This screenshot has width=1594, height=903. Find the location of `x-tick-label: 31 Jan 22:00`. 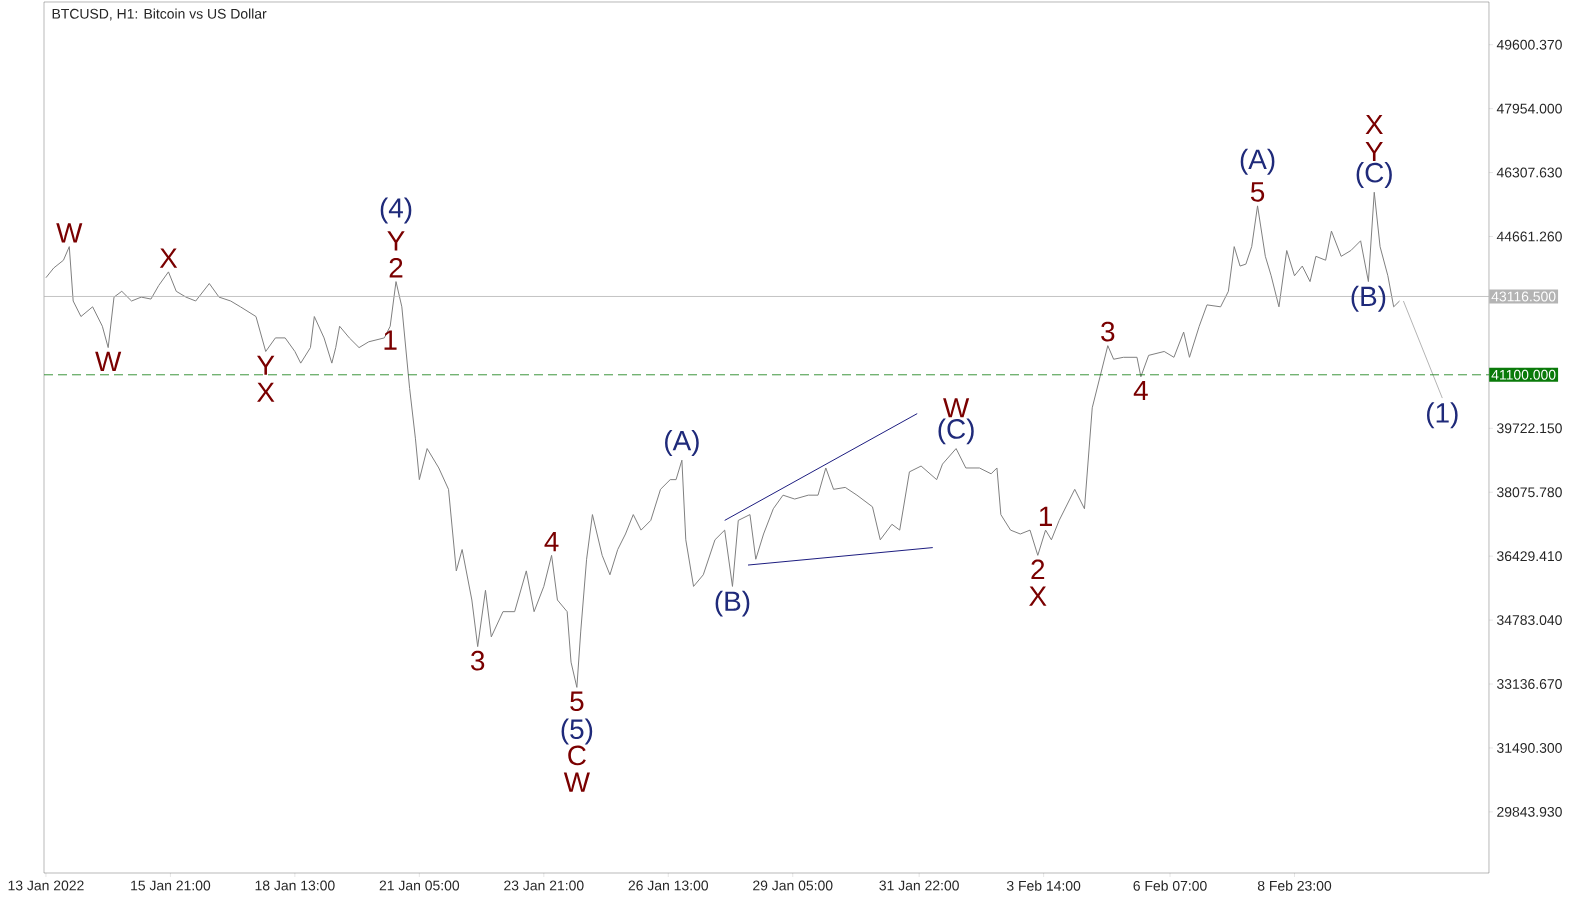

x-tick-label: 31 Jan 22:00 is located at coordinates (919, 885).